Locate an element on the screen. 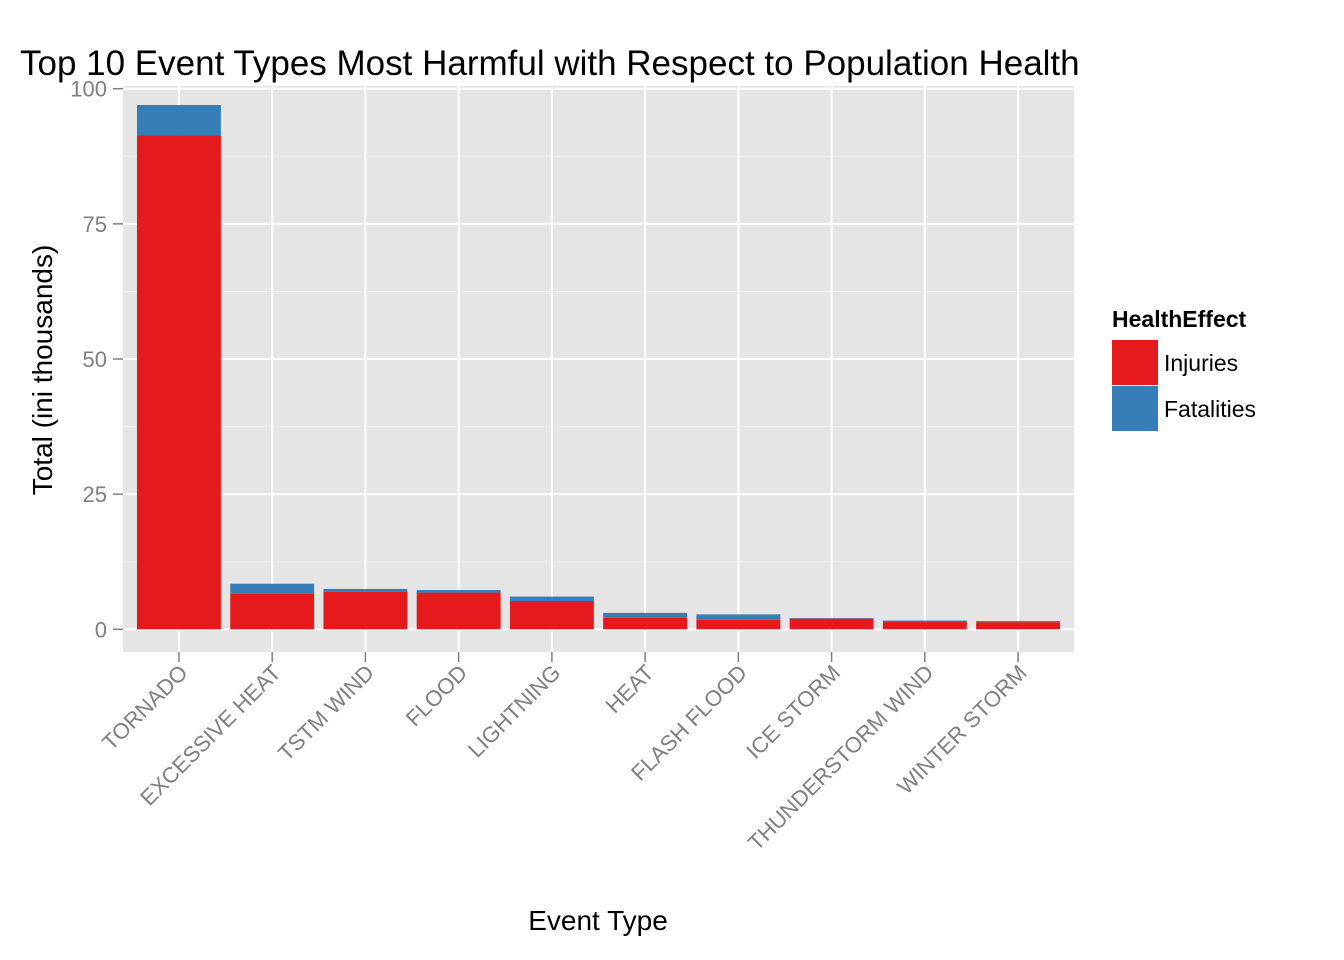  bar-injuries-excessive-heat is located at coordinates (272, 611).